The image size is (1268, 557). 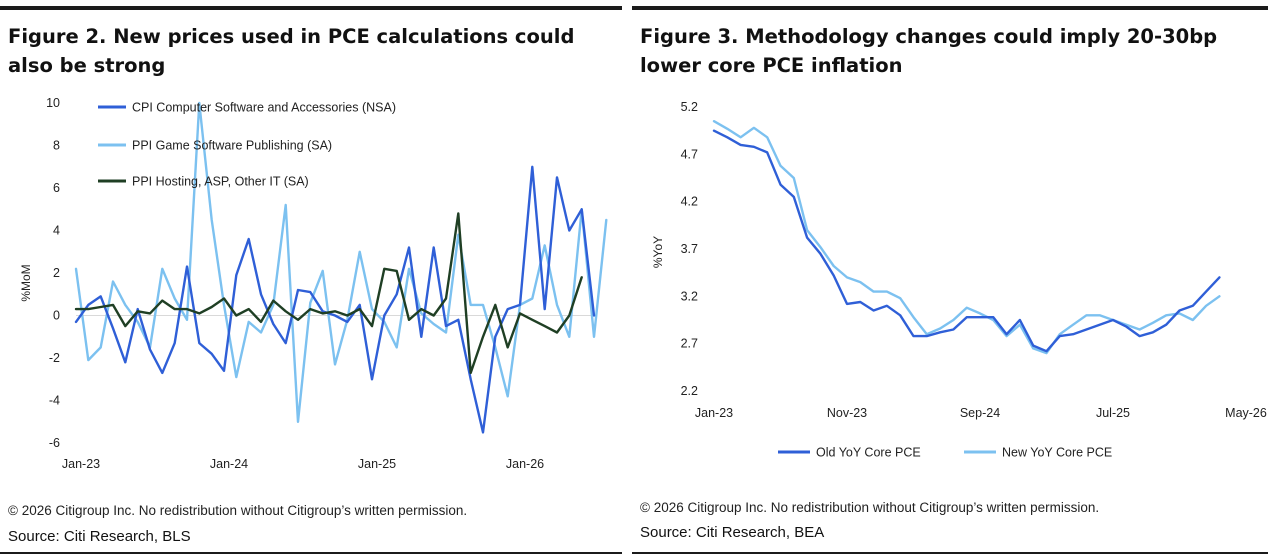 What do you see at coordinates (54, 401) in the screenshot?
I see `y-tick-label: -4` at bounding box center [54, 401].